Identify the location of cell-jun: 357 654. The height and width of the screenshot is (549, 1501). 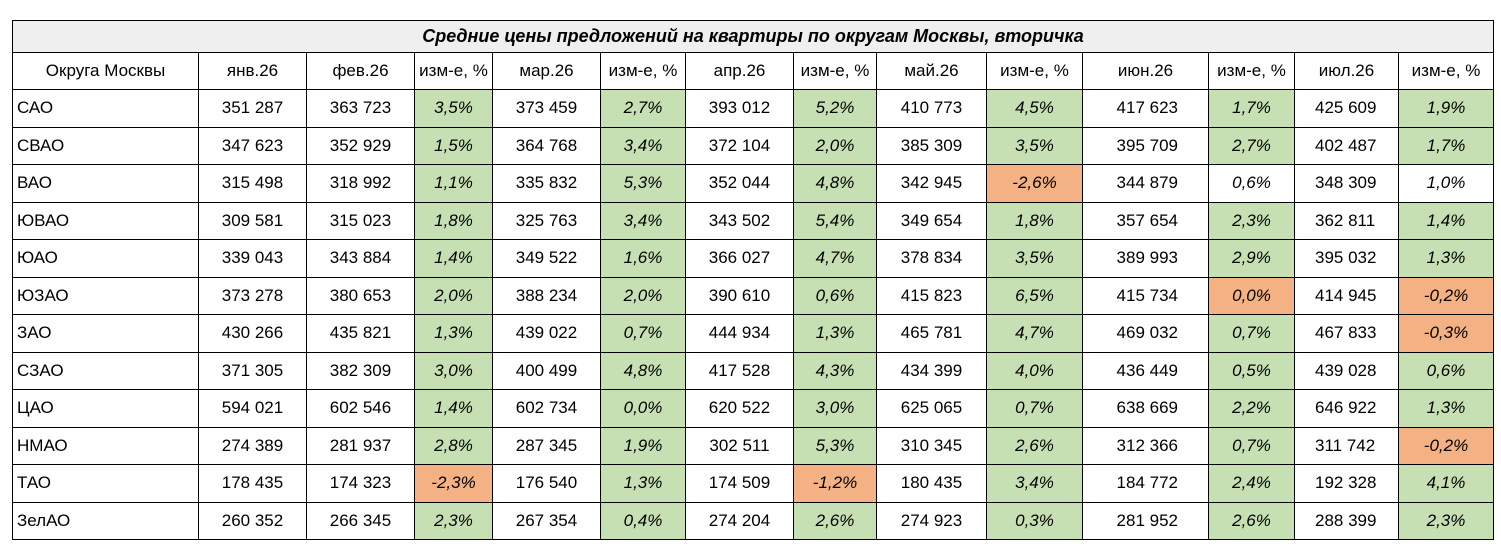
(1145, 220).